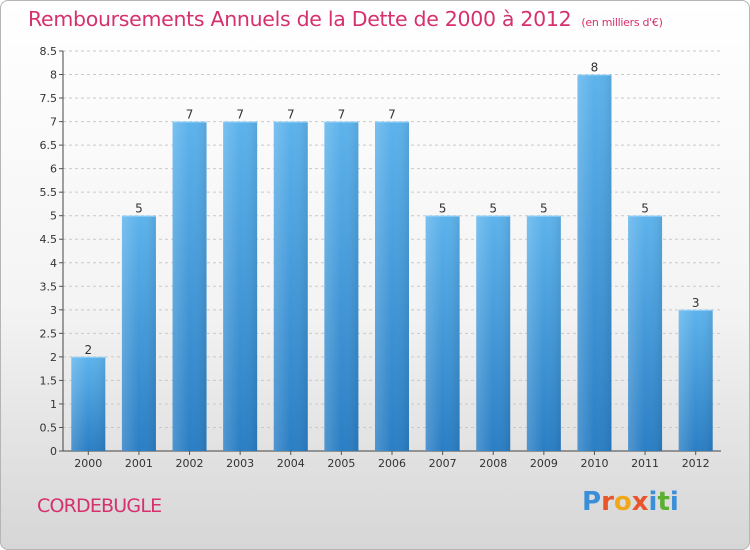  Describe the element at coordinates (622, 502) in the screenshot. I see `logo-letter: o` at that location.